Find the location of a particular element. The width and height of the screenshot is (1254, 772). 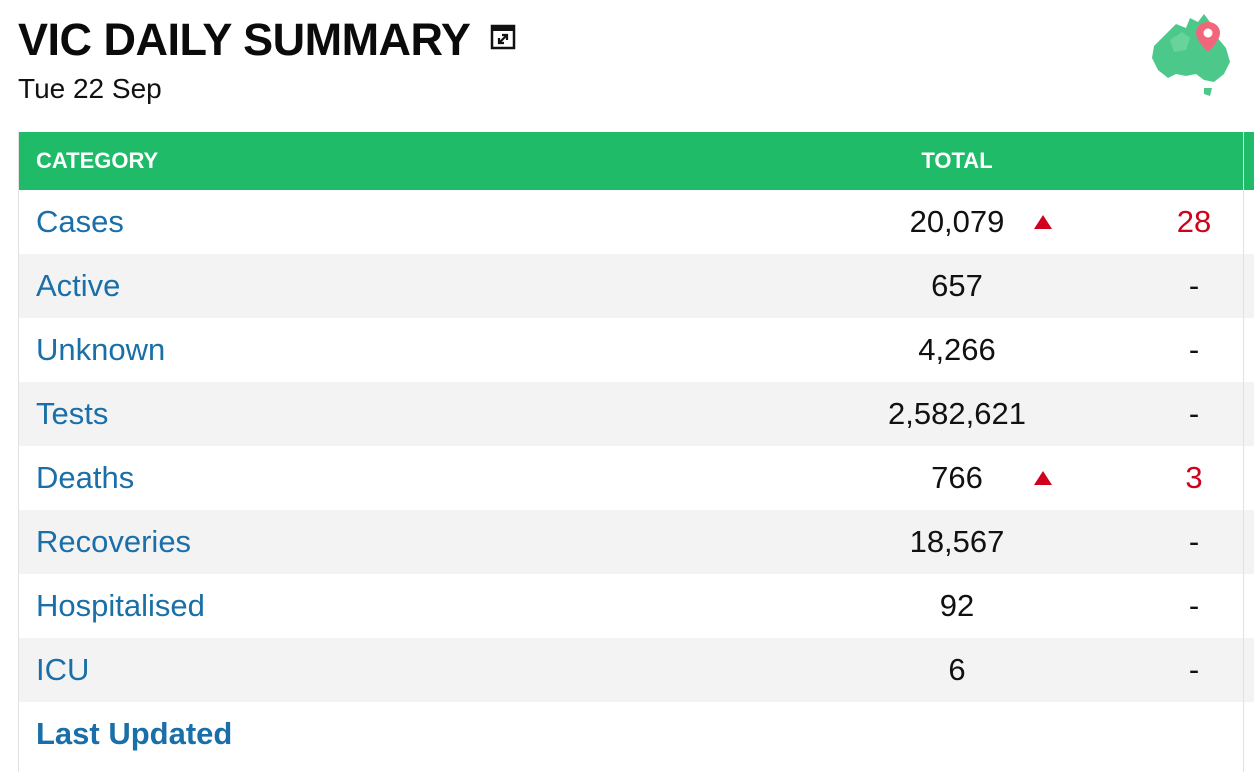

total-value: 766 is located at coordinates (957, 477).